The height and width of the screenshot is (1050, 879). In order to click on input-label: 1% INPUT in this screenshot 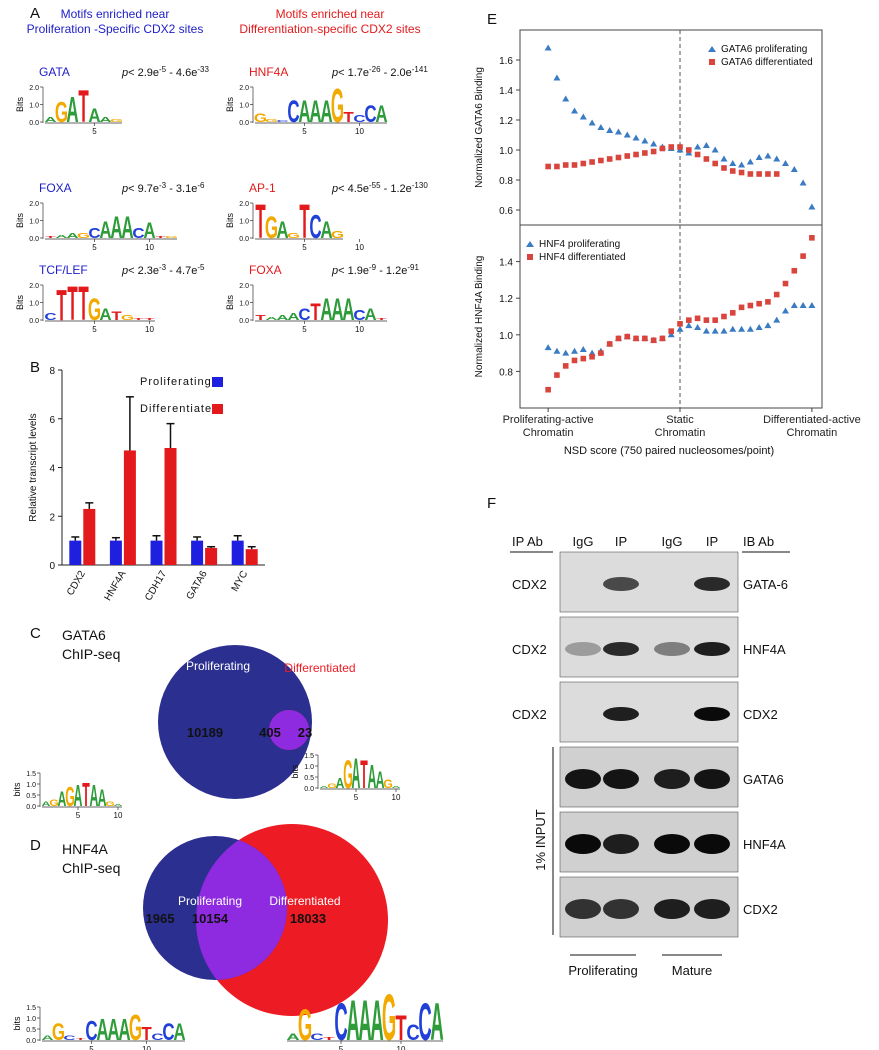, I will do `click(540, 839)`.